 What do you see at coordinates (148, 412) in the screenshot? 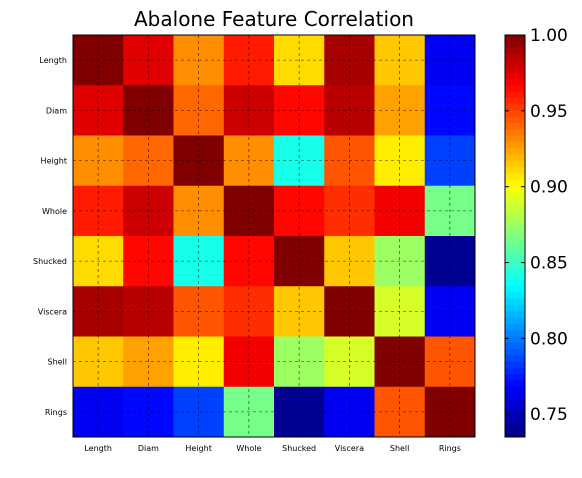
I see `heatmap-cell-rings-diam` at bounding box center [148, 412].